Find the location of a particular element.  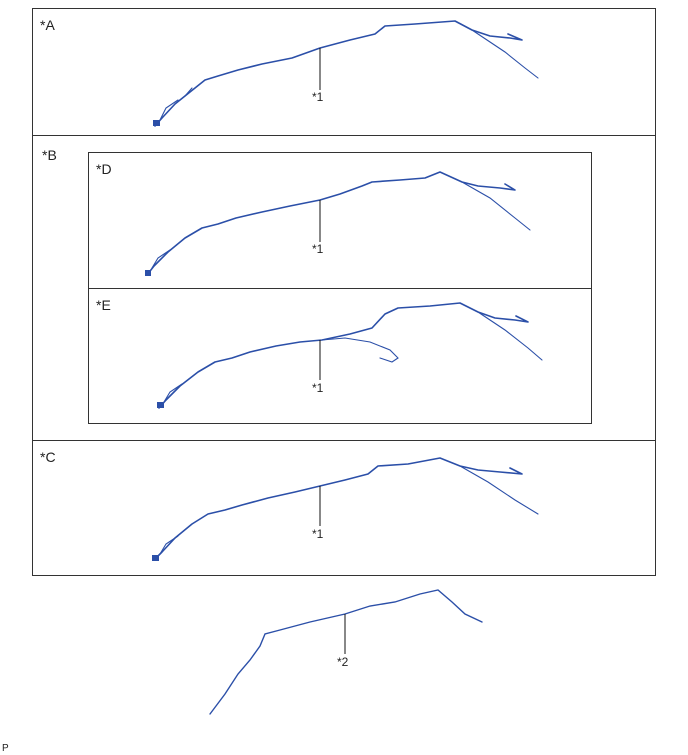

harness-d is located at coordinates (338, 223).